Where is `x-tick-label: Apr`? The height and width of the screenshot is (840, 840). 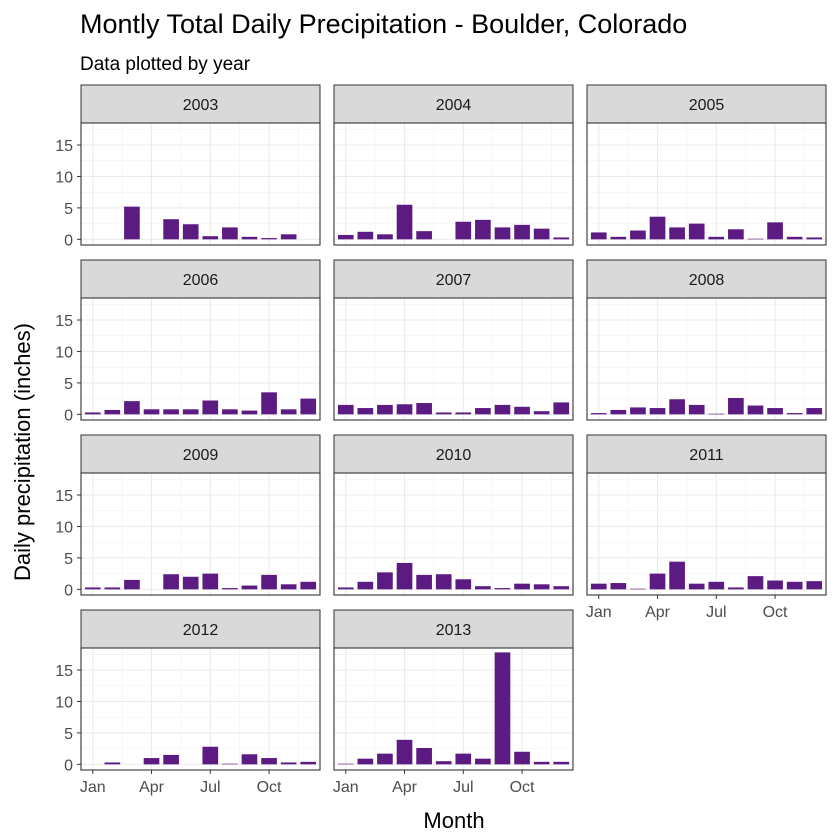
x-tick-label: Apr is located at coordinates (405, 787).